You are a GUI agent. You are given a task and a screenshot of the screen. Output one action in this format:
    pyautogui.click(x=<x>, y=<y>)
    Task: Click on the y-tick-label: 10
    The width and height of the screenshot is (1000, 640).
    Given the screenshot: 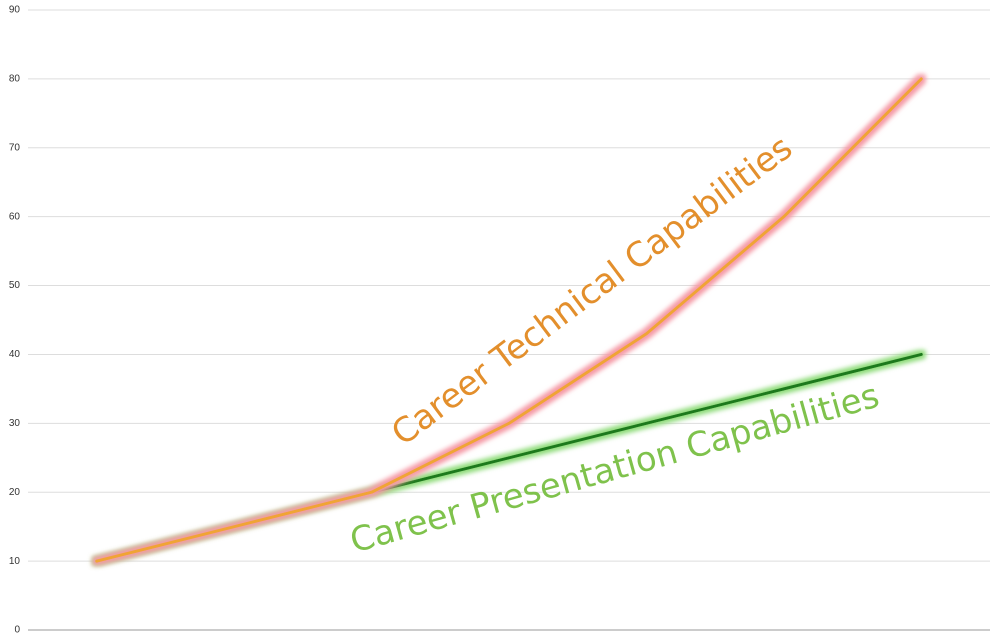 What is the action you would take?
    pyautogui.click(x=15, y=561)
    